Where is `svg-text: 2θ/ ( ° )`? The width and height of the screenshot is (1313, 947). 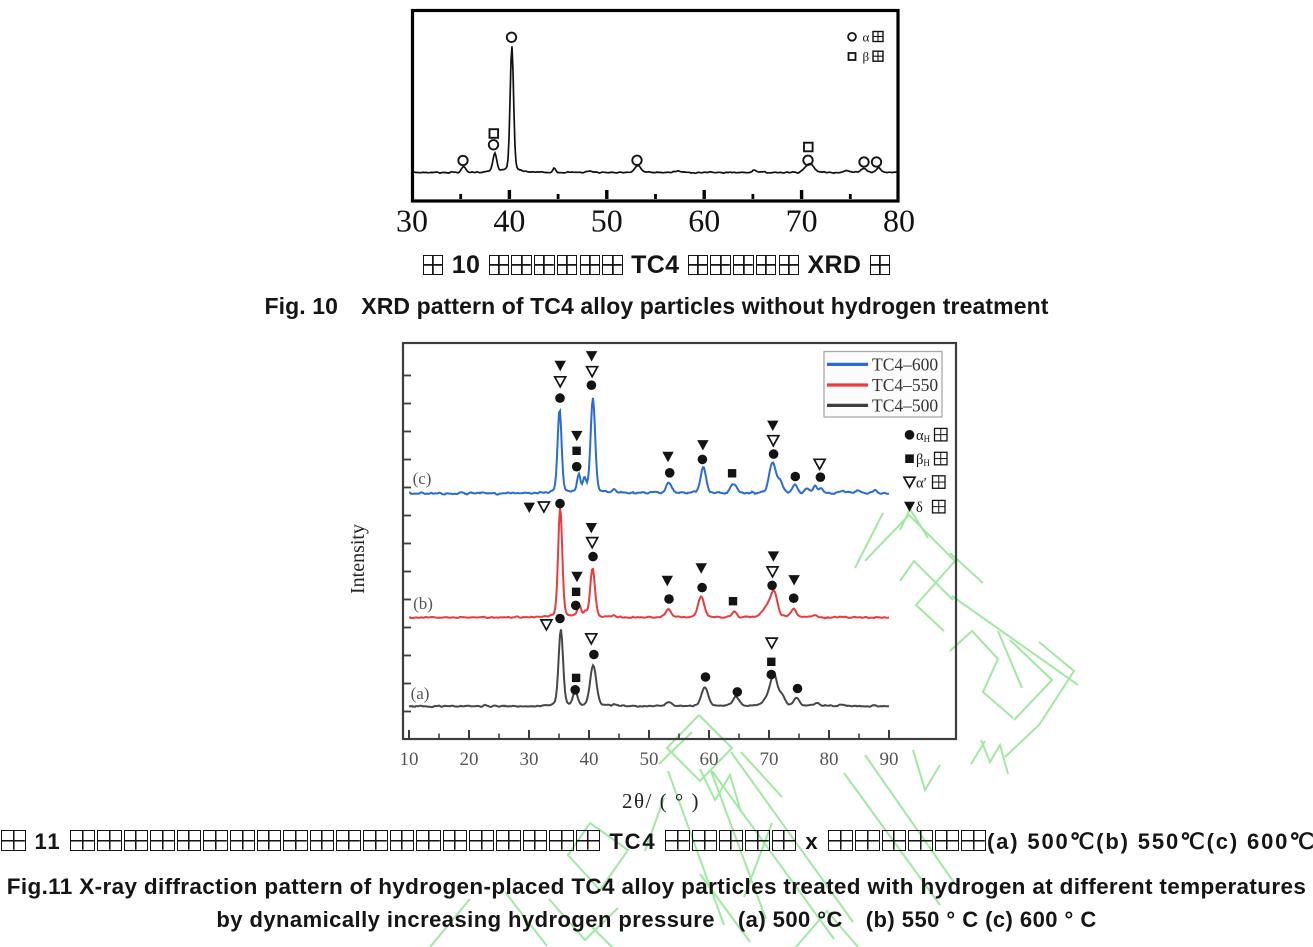
svg-text: 2θ/ ( ° ) is located at coordinates (661, 801).